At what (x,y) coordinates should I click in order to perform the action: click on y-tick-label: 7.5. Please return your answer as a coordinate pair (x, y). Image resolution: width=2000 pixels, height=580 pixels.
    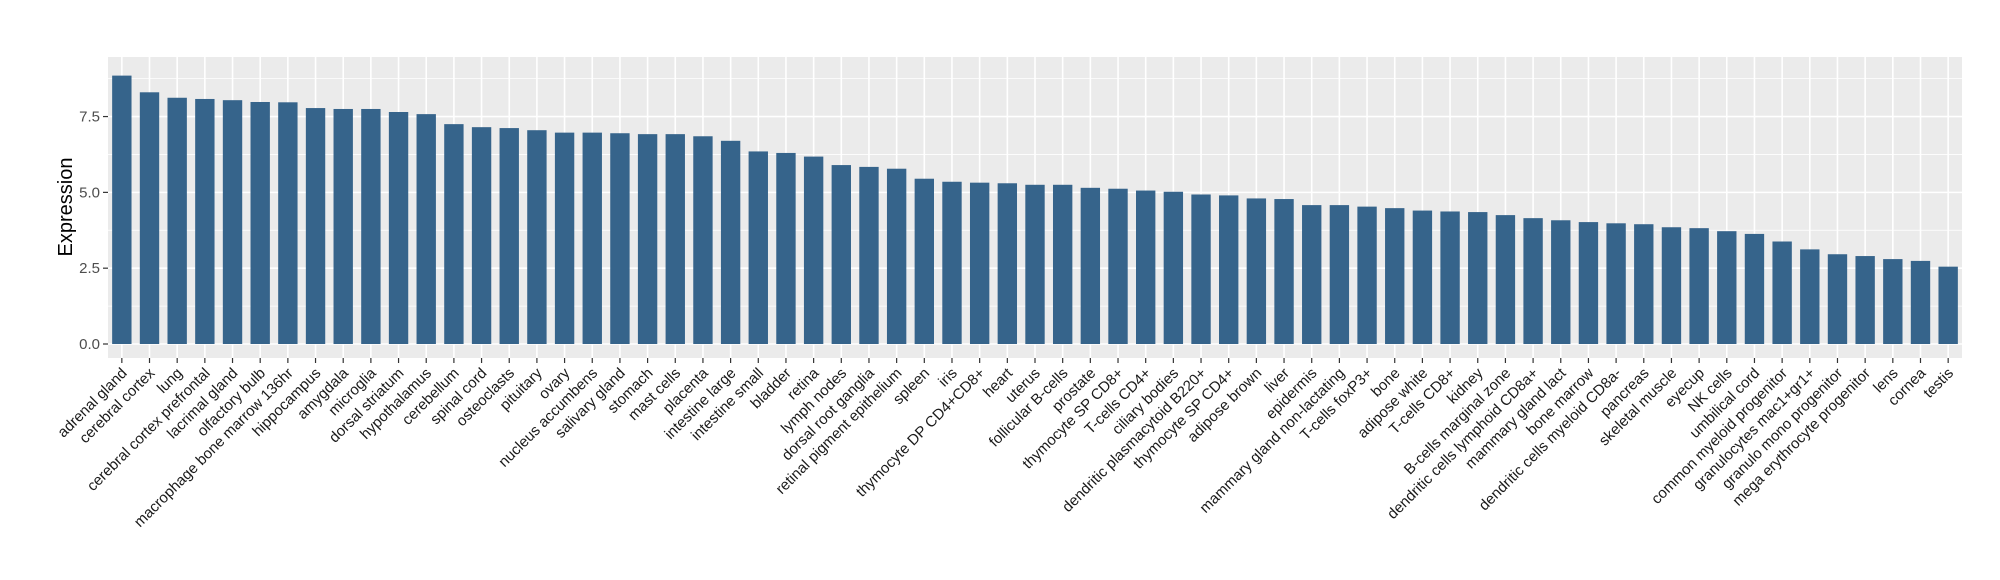
    Looking at the image, I should click on (89, 117).